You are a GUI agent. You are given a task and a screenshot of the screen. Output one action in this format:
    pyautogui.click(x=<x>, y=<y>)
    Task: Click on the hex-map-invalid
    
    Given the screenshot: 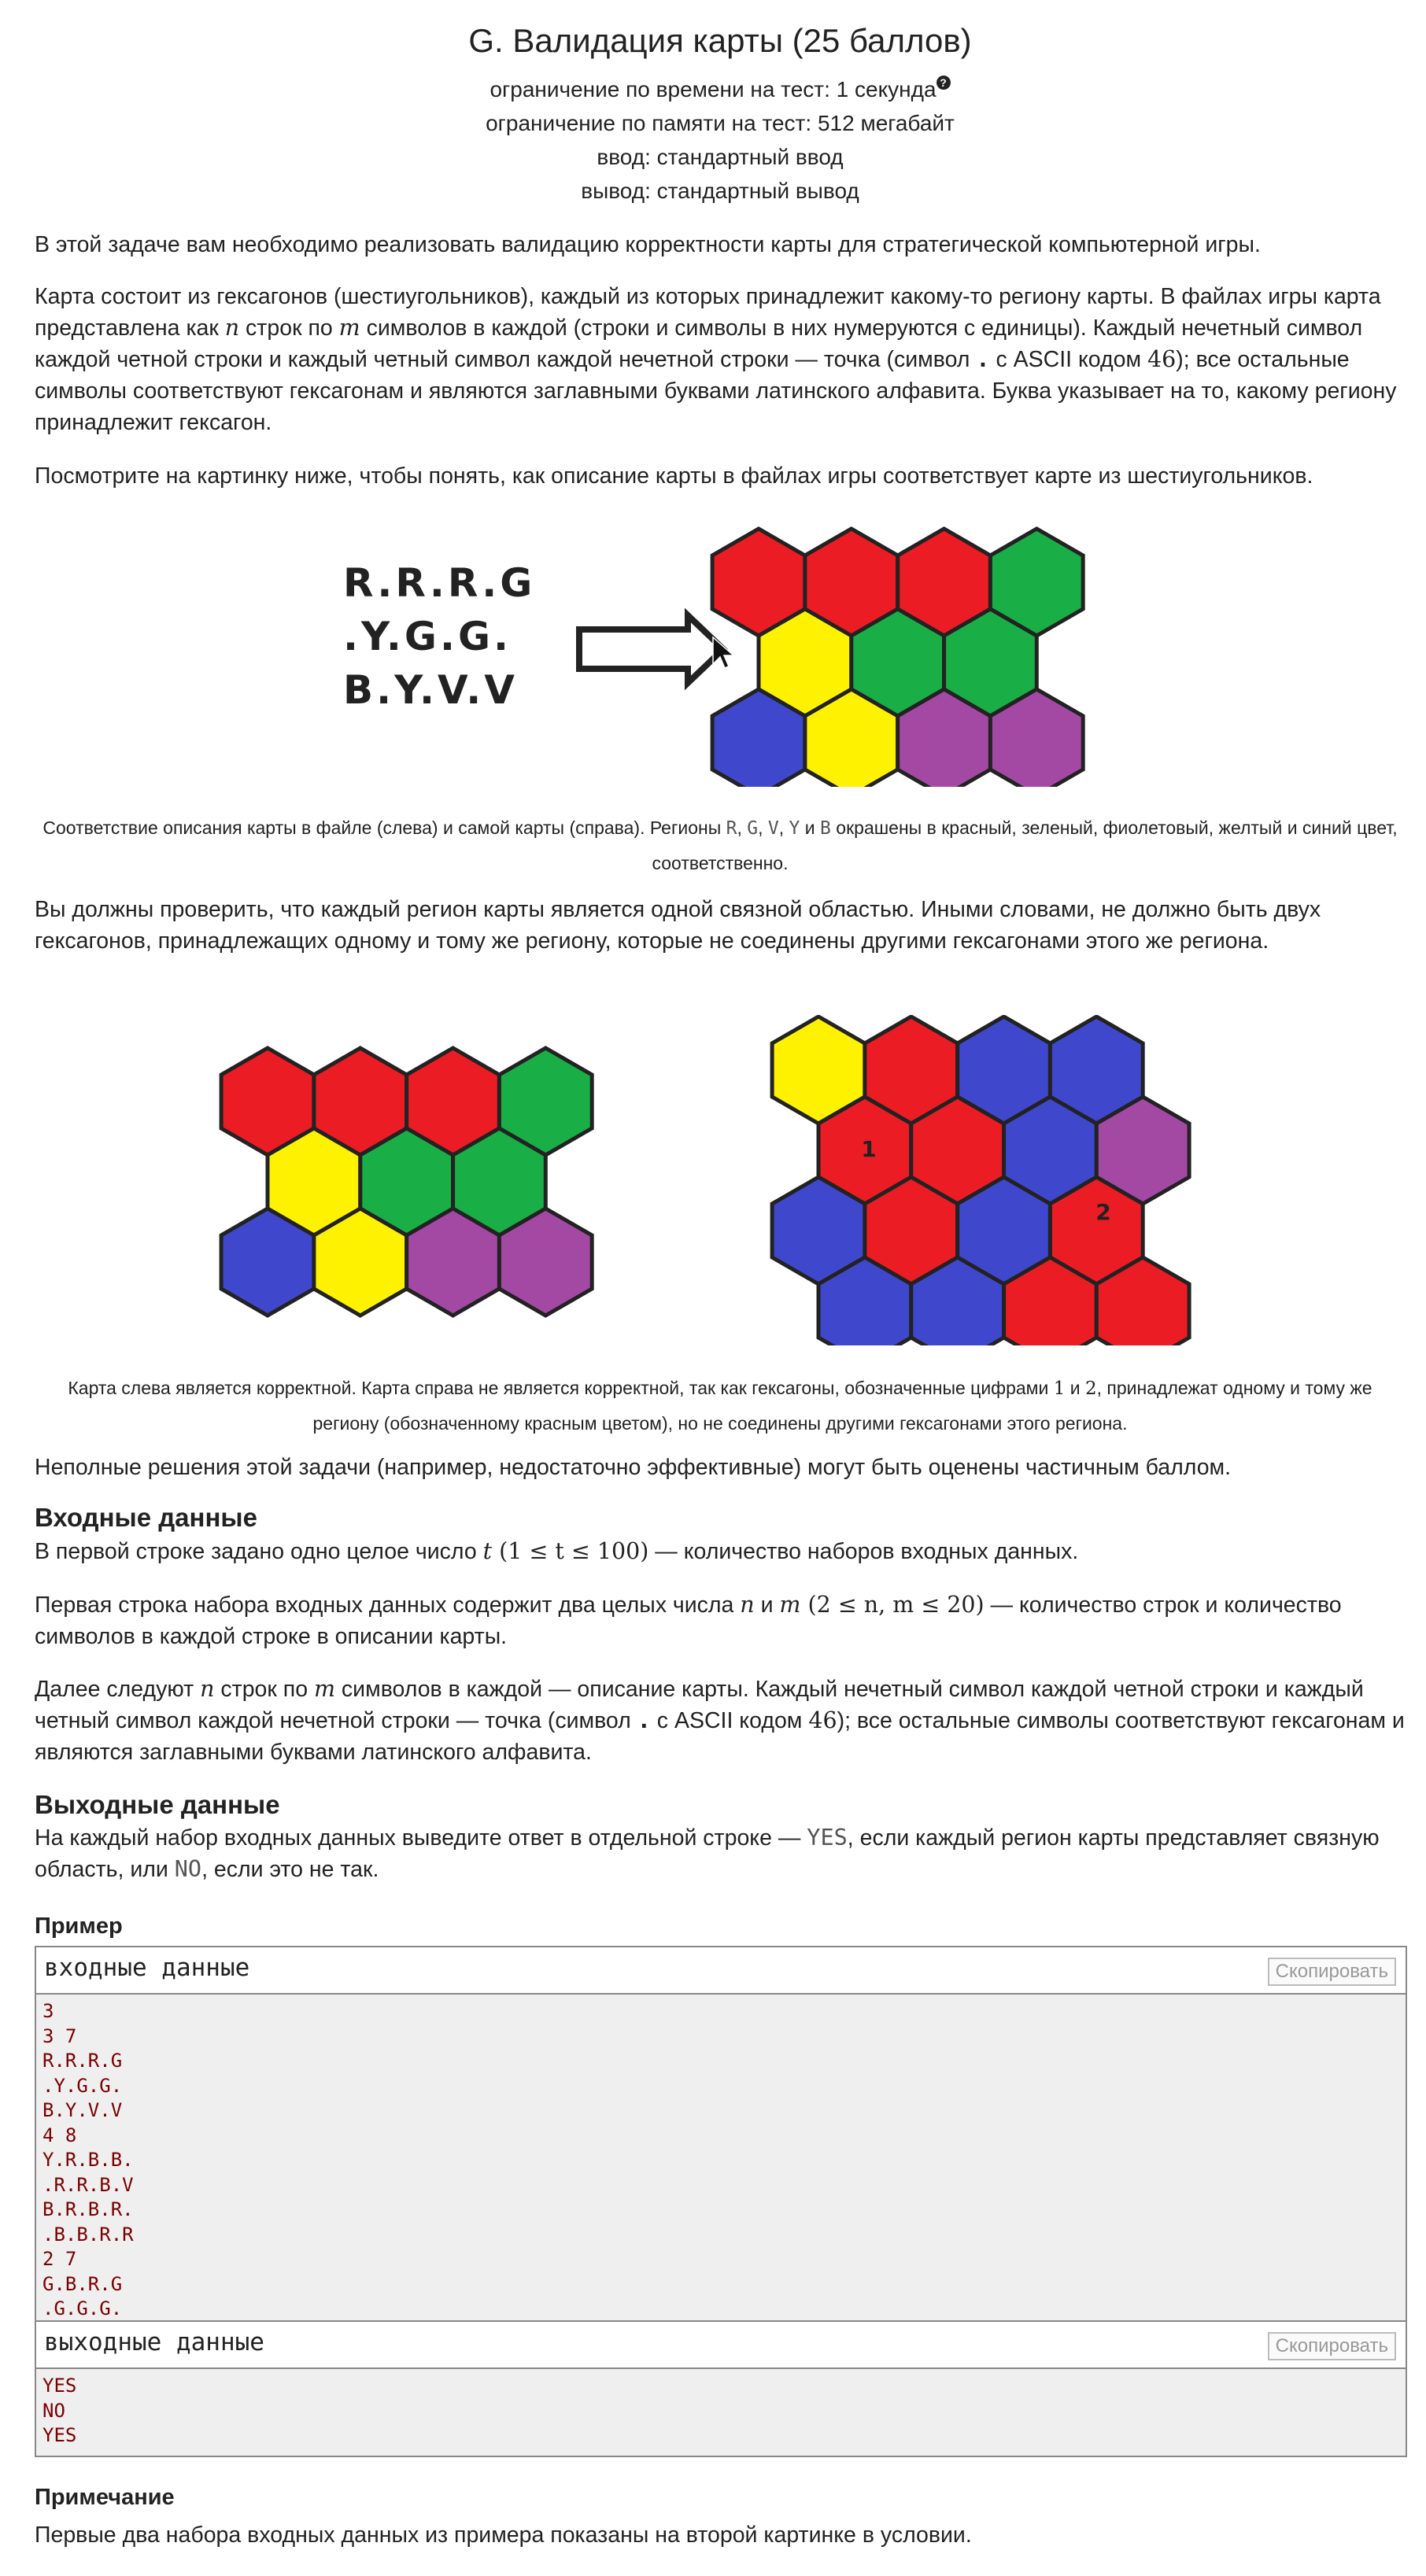 What is the action you would take?
    pyautogui.click(x=981, y=1190)
    